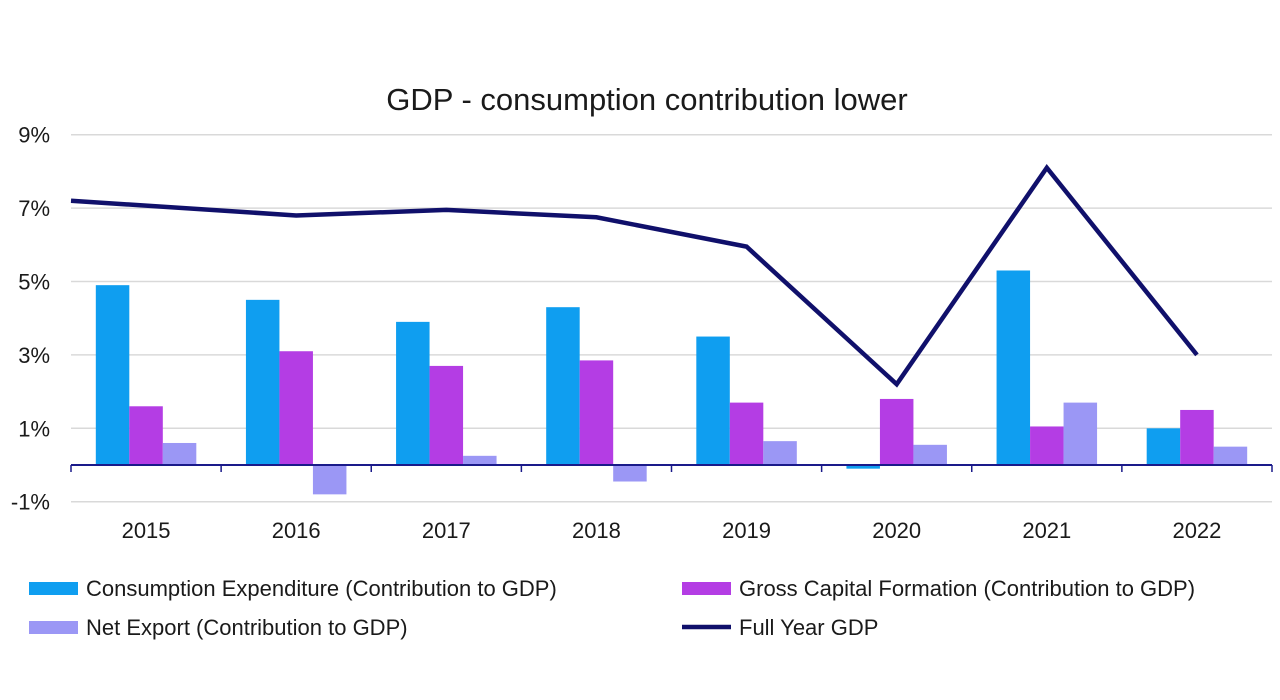  What do you see at coordinates (1047, 445) in the screenshot?
I see `bar-capital-formation-2021` at bounding box center [1047, 445].